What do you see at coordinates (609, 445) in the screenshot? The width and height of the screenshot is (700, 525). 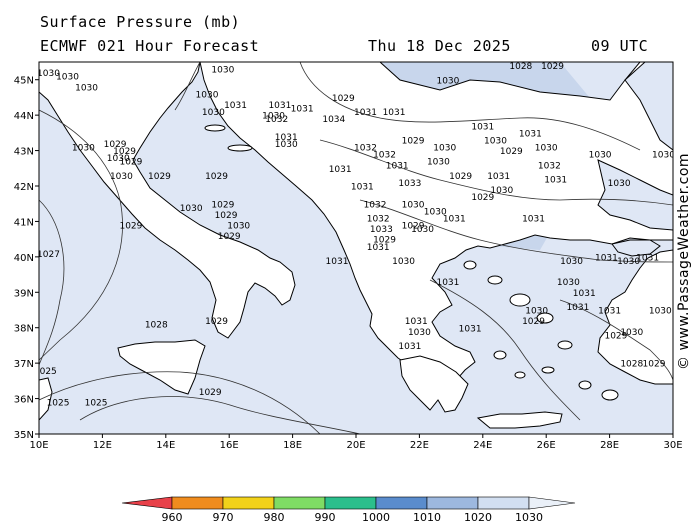 I see `lon-tick-label: 28E` at bounding box center [609, 445].